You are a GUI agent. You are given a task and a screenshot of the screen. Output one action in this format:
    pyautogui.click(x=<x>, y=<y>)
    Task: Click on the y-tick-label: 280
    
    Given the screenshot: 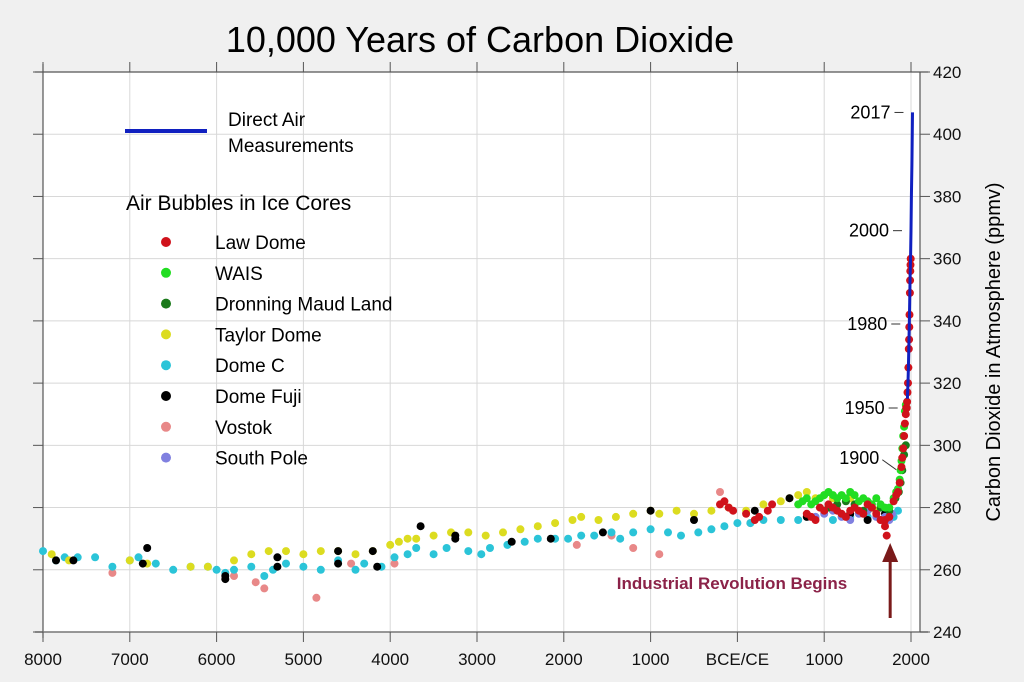 What is the action you would take?
    pyautogui.click(x=947, y=508)
    